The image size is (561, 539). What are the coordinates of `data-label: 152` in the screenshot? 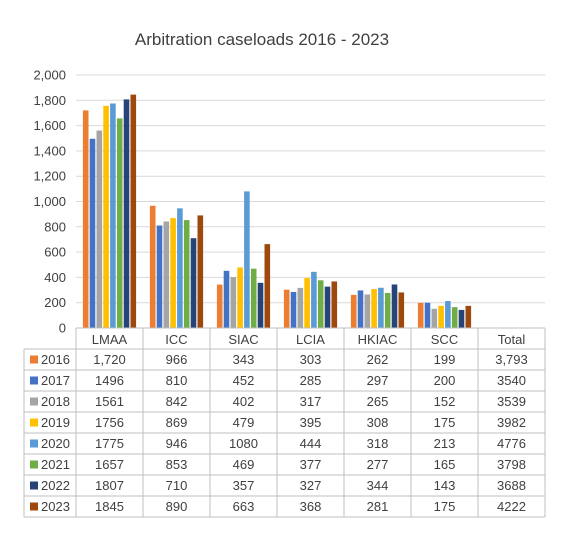 It's located at (445, 401).